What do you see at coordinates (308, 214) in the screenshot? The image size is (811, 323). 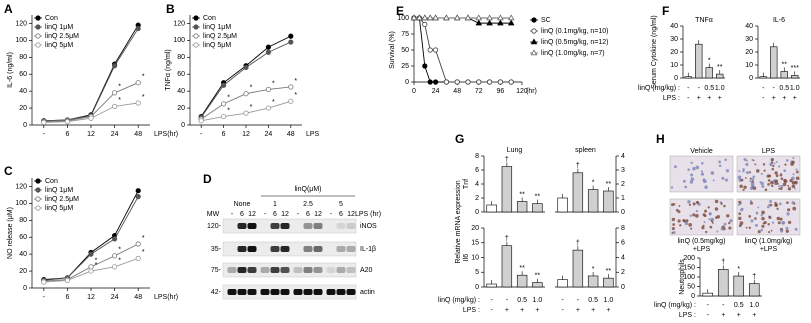 I see `lane-label: 6` at bounding box center [308, 214].